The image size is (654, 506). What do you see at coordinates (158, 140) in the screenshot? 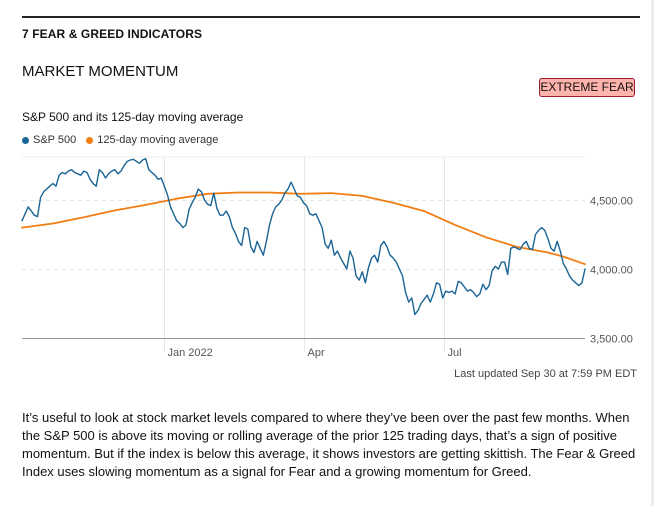
I see `legend-label: 125-day moving average` at bounding box center [158, 140].